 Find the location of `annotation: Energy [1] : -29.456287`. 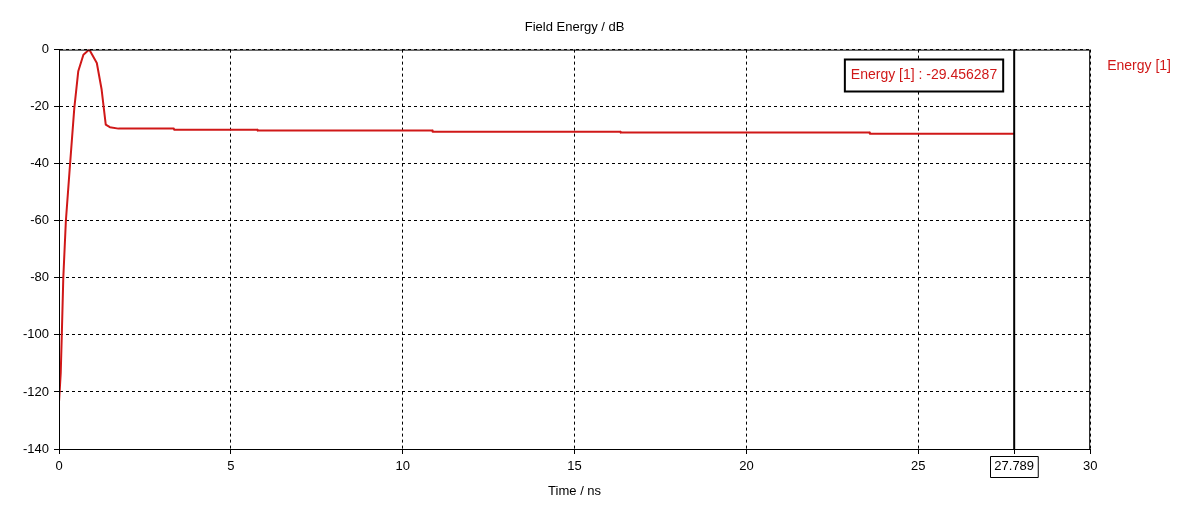

annotation: Energy [1] : -29.456287 is located at coordinates (924, 74).